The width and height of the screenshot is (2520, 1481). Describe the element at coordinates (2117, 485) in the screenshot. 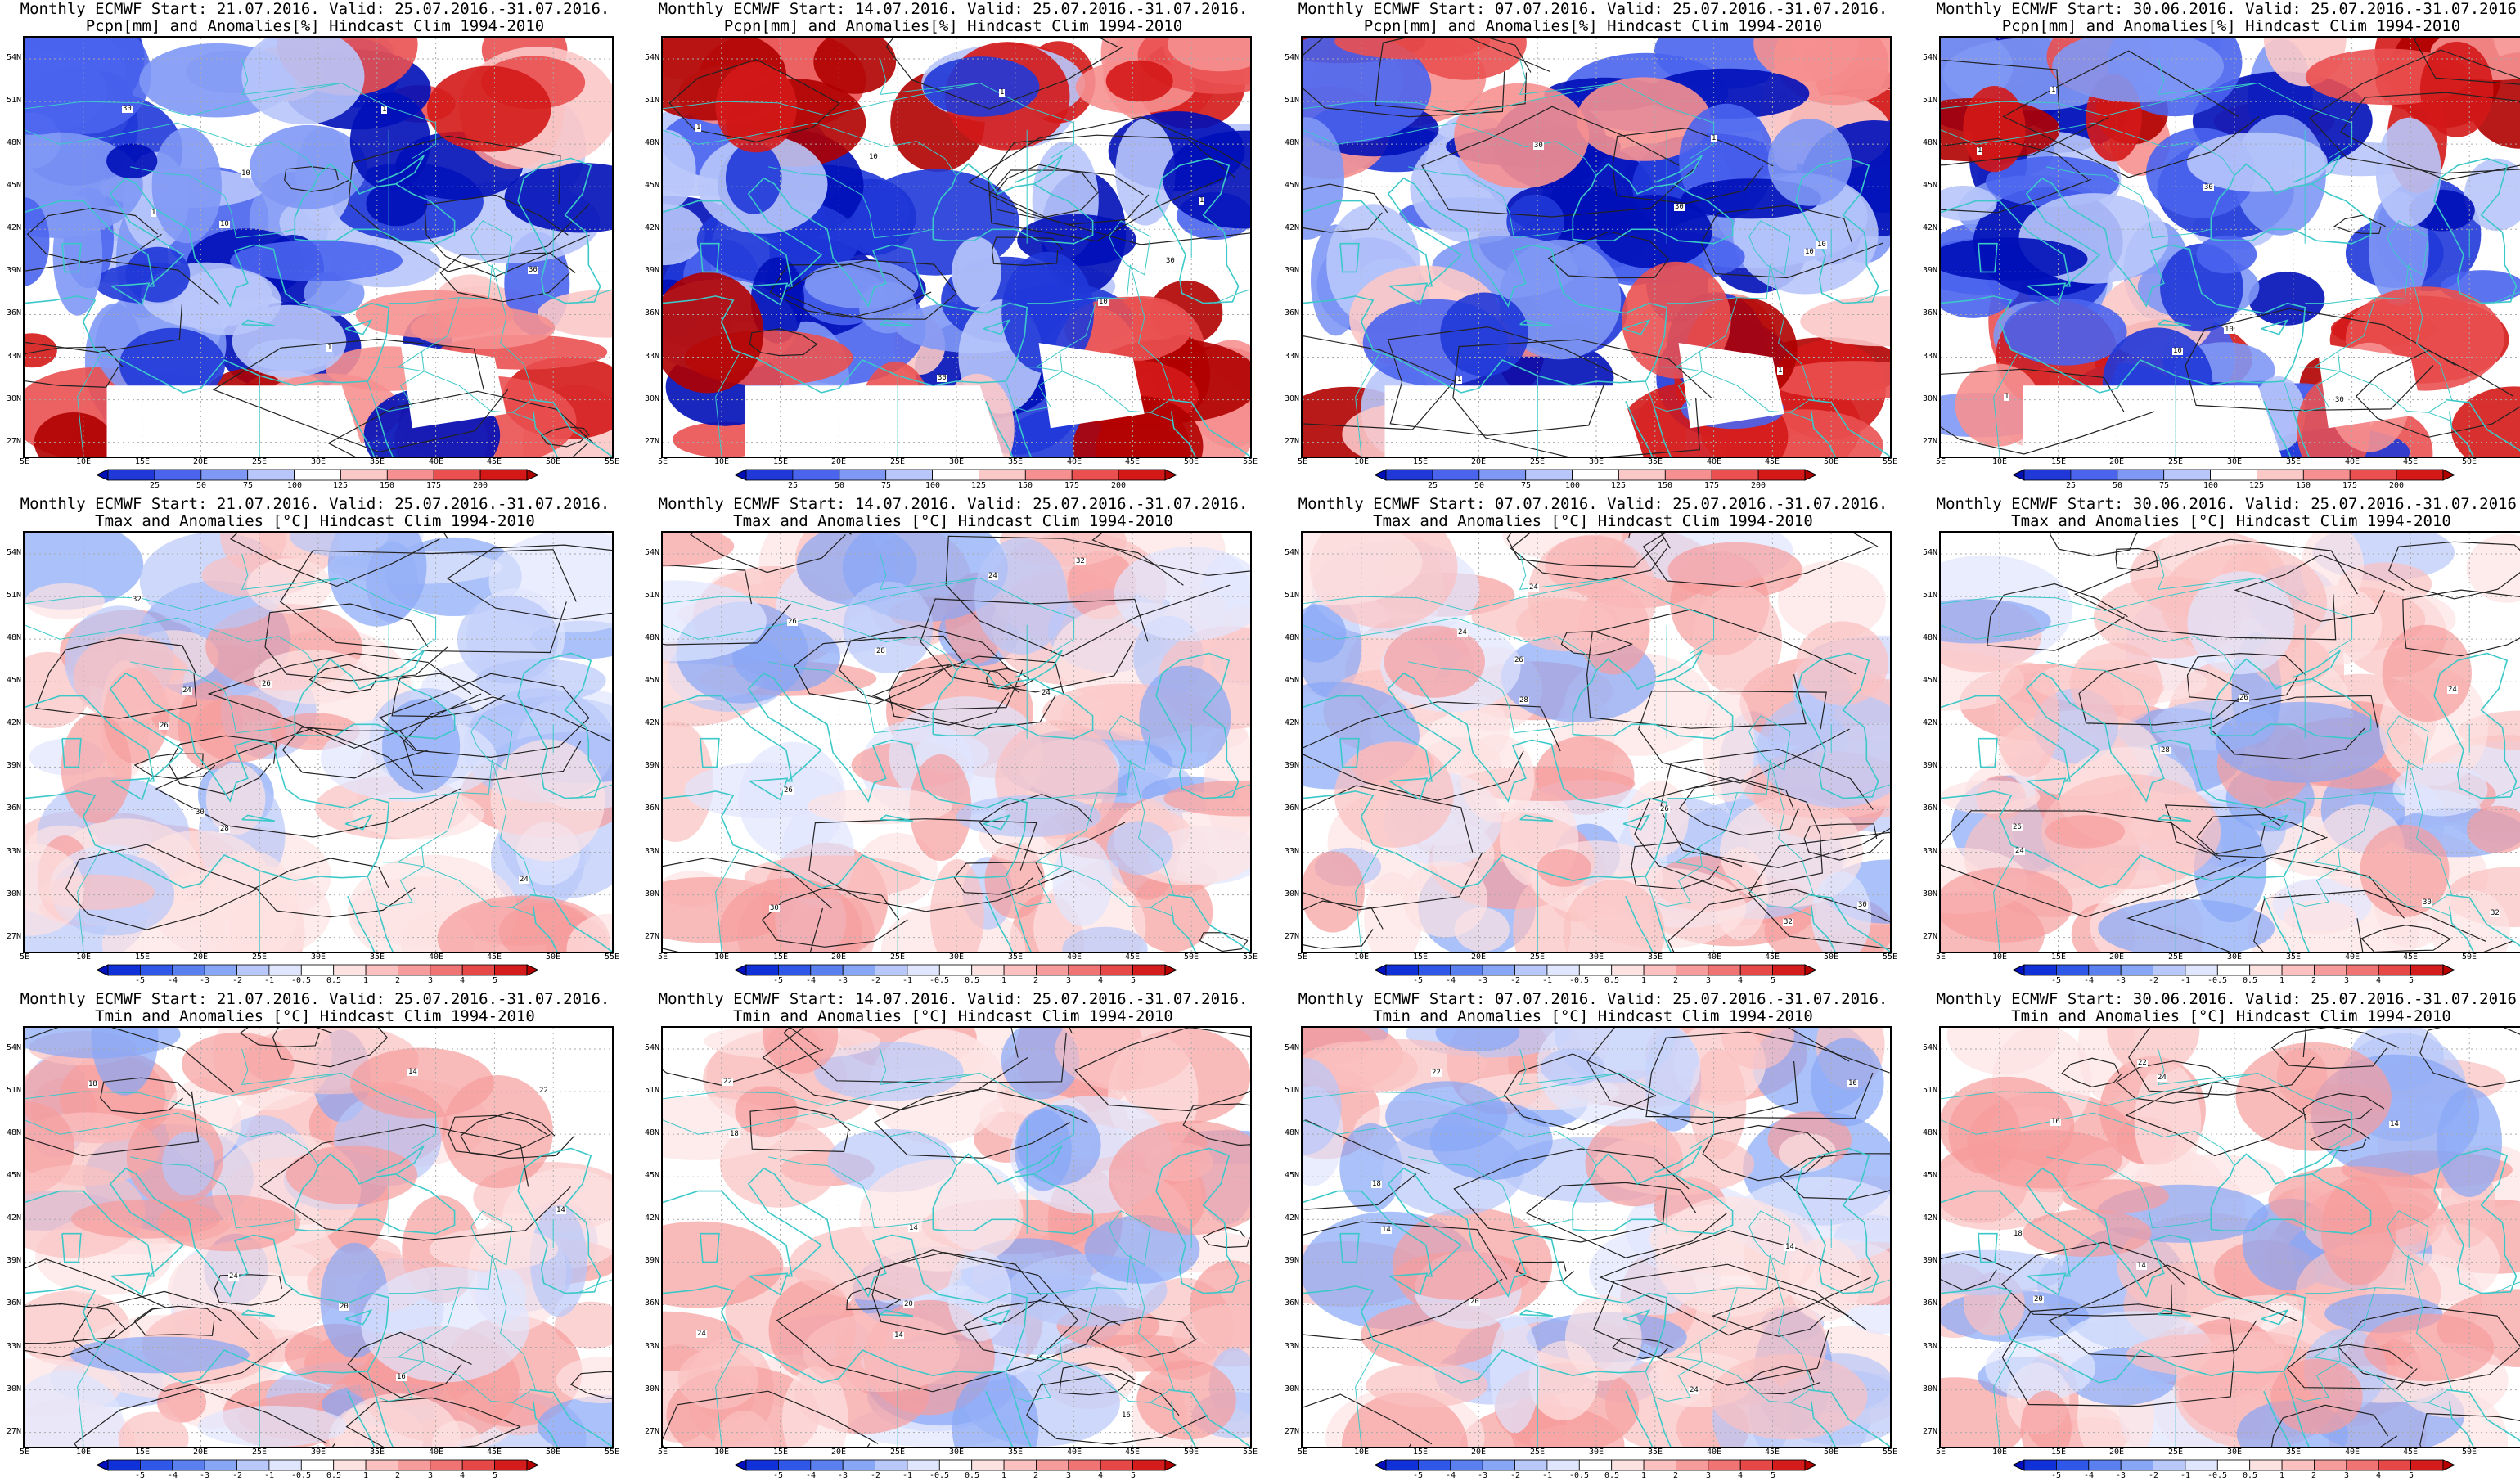

I see `colorbar-tick-label: 50` at that location.